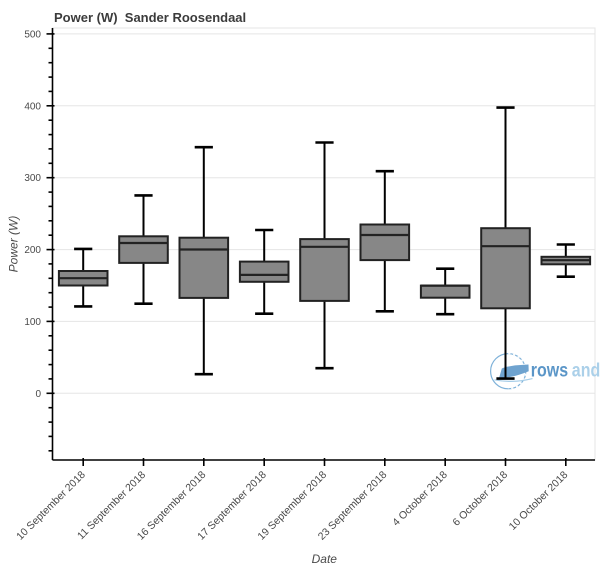 Image resolution: width=600 pixels, height=575 pixels. Describe the element at coordinates (32, 250) in the screenshot. I see `svg-text: 200` at that location.